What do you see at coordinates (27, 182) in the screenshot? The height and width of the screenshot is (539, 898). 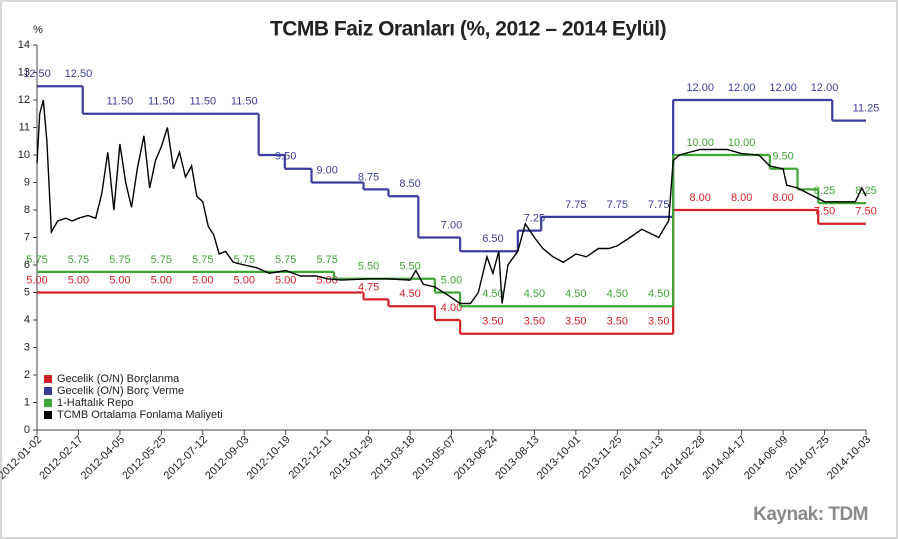 I see `y-tick-label: 9` at bounding box center [27, 182].